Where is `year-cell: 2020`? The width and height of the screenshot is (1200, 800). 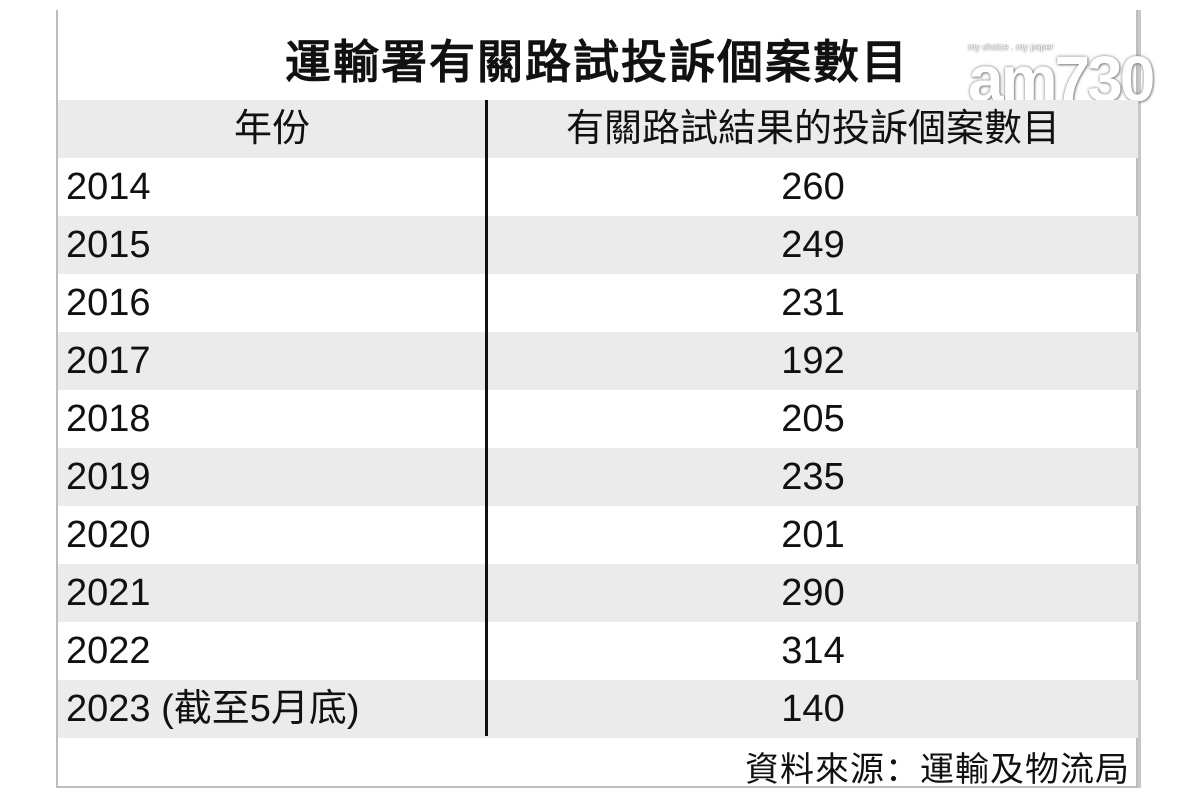
year-cell: 2020 is located at coordinates (108, 535).